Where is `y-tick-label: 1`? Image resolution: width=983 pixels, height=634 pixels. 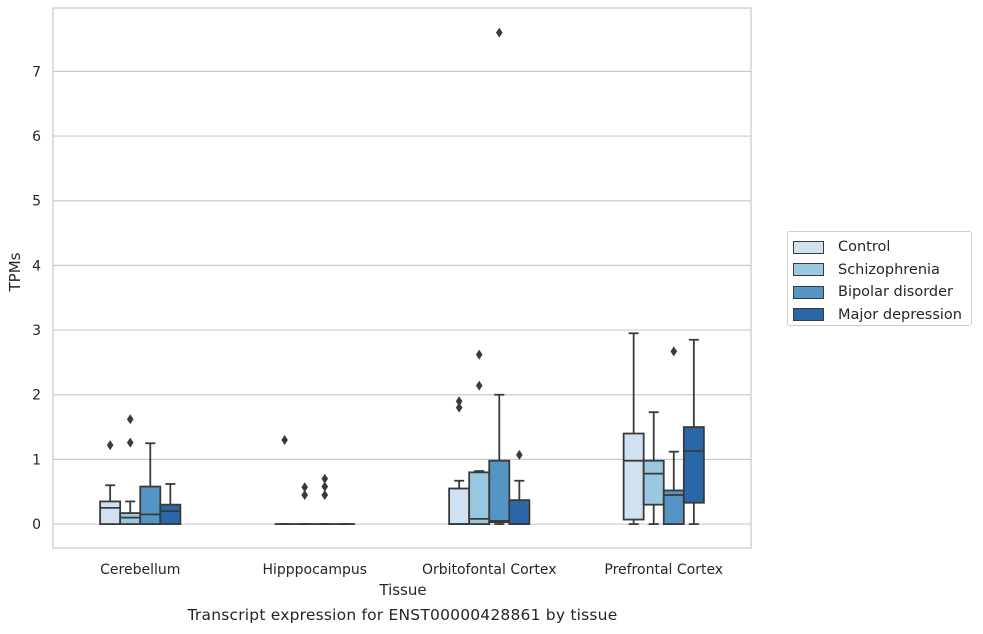 y-tick-label: 1 is located at coordinates (36, 460).